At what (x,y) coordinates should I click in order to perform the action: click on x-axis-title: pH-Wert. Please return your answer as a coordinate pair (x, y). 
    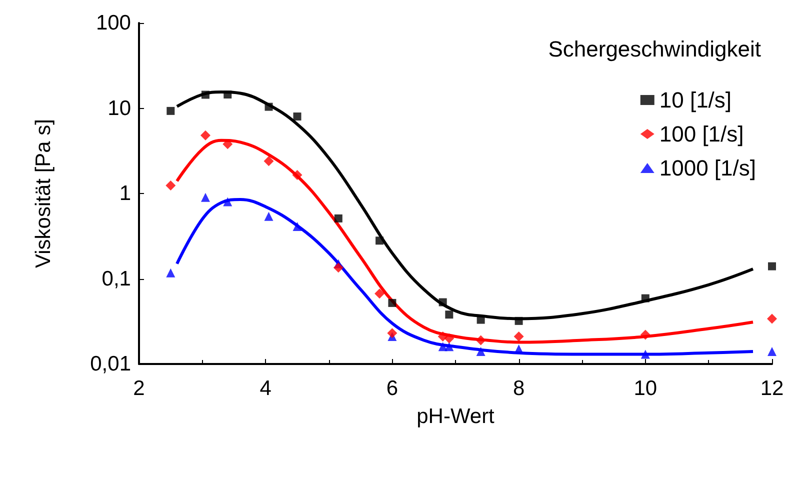
    Looking at the image, I should click on (455, 416).